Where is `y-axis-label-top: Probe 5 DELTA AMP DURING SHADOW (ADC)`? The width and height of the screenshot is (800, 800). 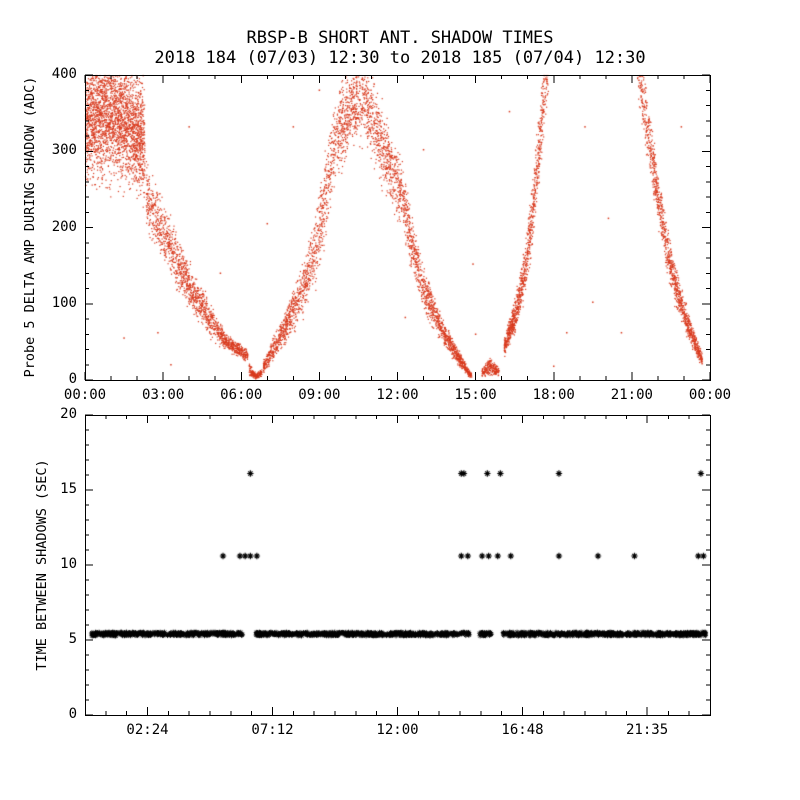
y-axis-label-top: Probe 5 DELTA AMP DURING SHADOW (ADC) is located at coordinates (30, 227).